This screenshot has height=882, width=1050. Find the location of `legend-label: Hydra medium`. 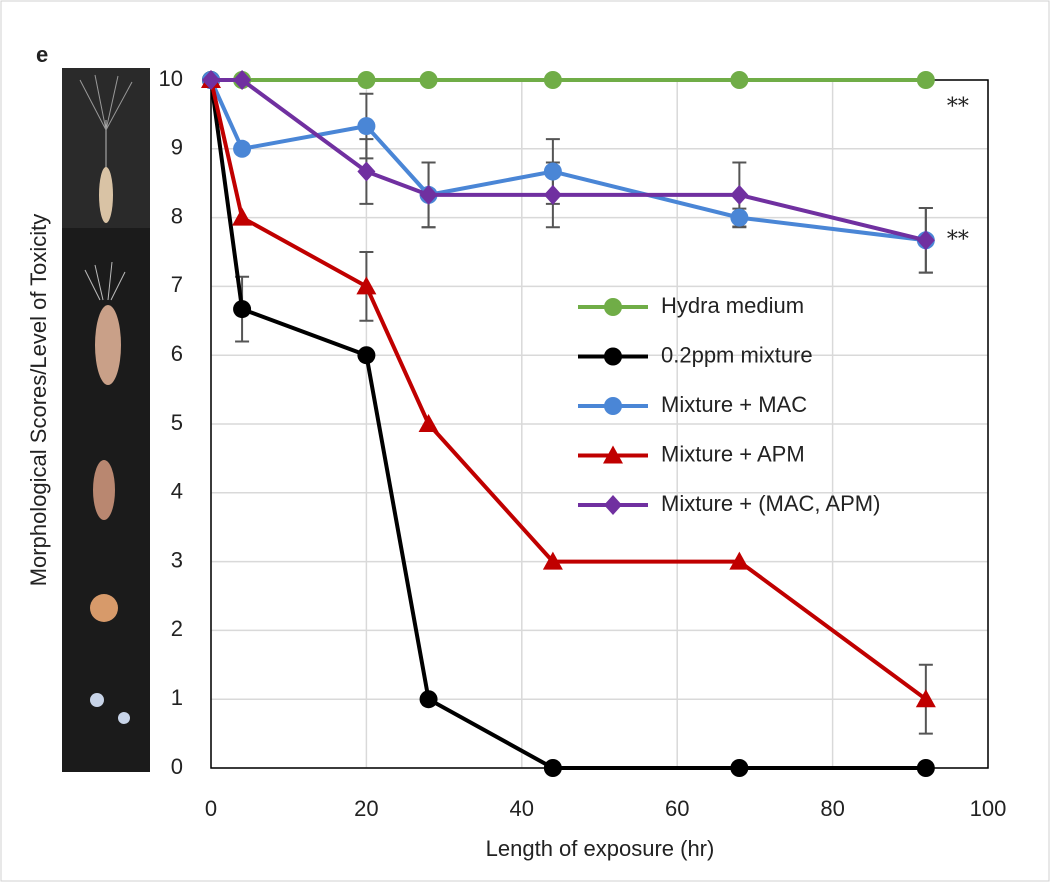

legend-label: Hydra medium is located at coordinates (732, 305).